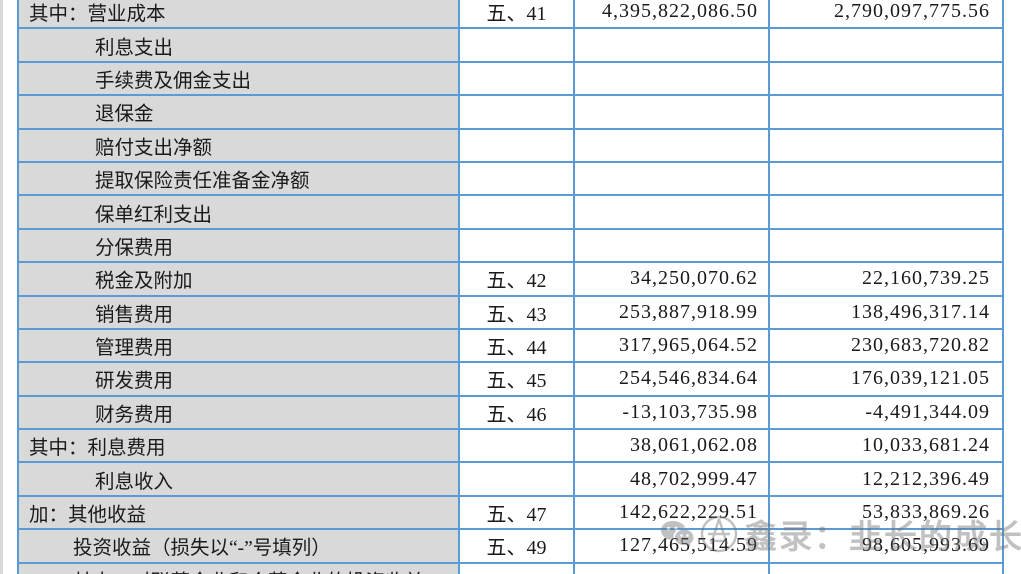 The width and height of the screenshot is (1021, 574). I want to click on line-item-label-cell: 管理费用, so click(239, 345).